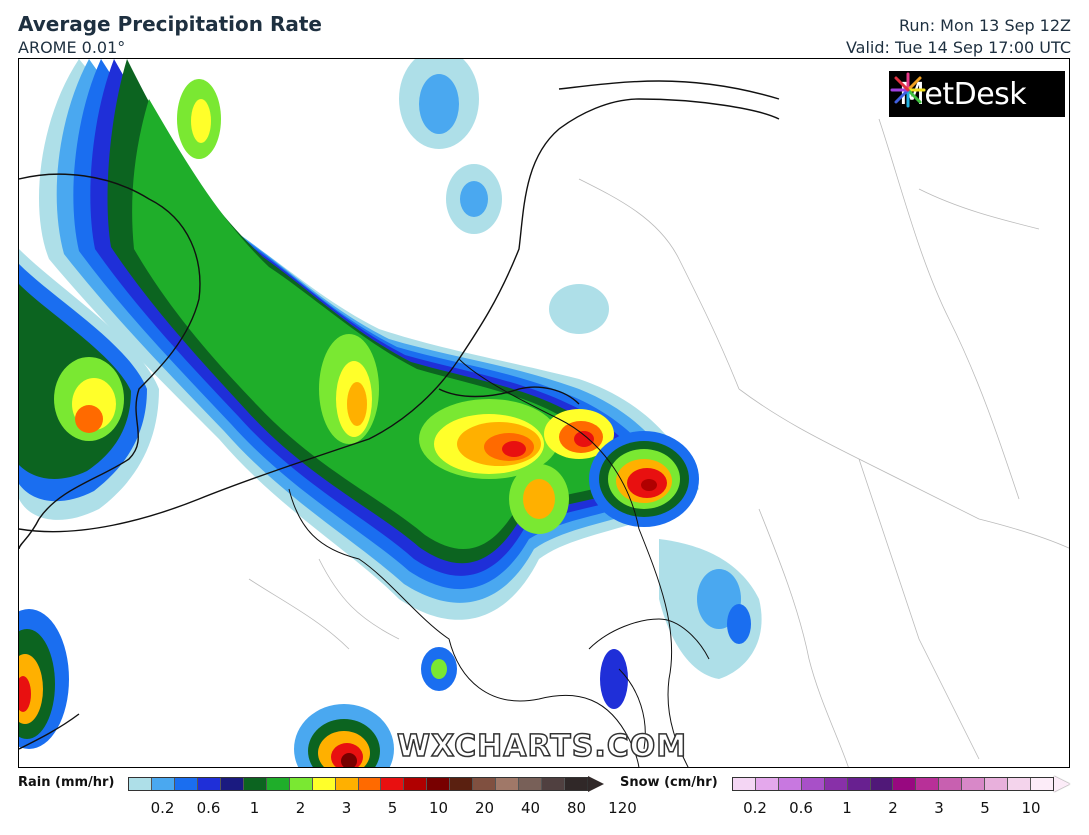  I want to click on rain-tick-label: 120, so click(622, 808).